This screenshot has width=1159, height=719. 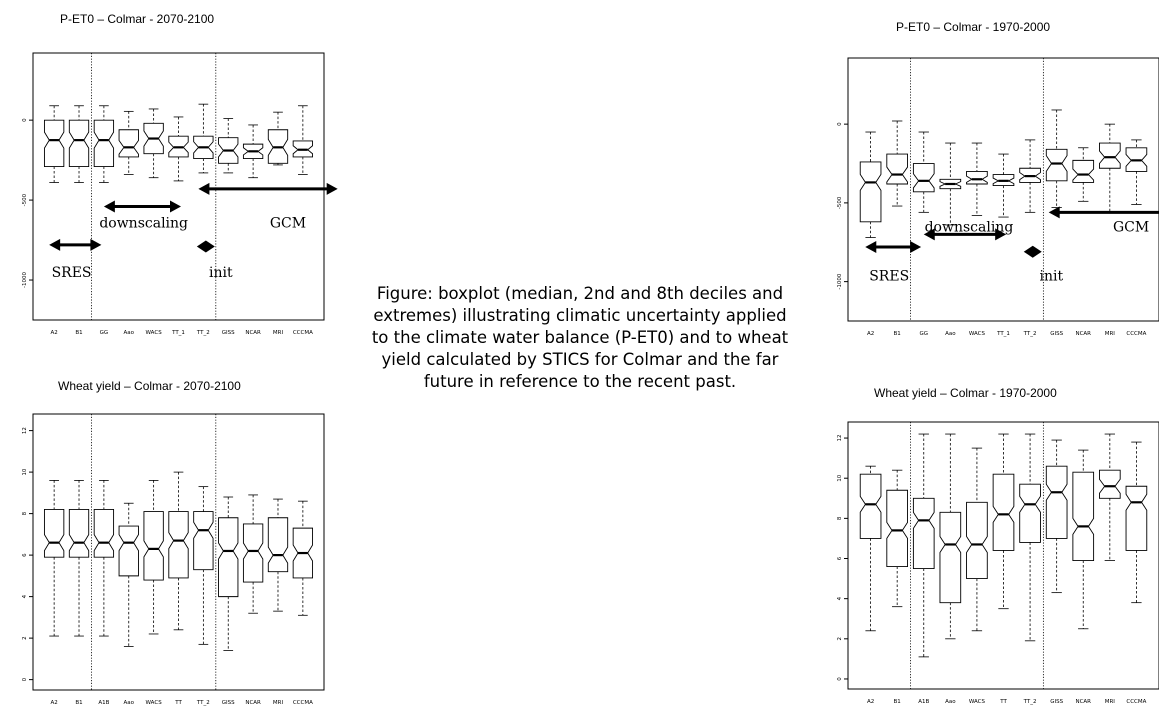 What do you see at coordinates (840, 281) in the screenshot?
I see `y-tick-label: -1000` at bounding box center [840, 281].